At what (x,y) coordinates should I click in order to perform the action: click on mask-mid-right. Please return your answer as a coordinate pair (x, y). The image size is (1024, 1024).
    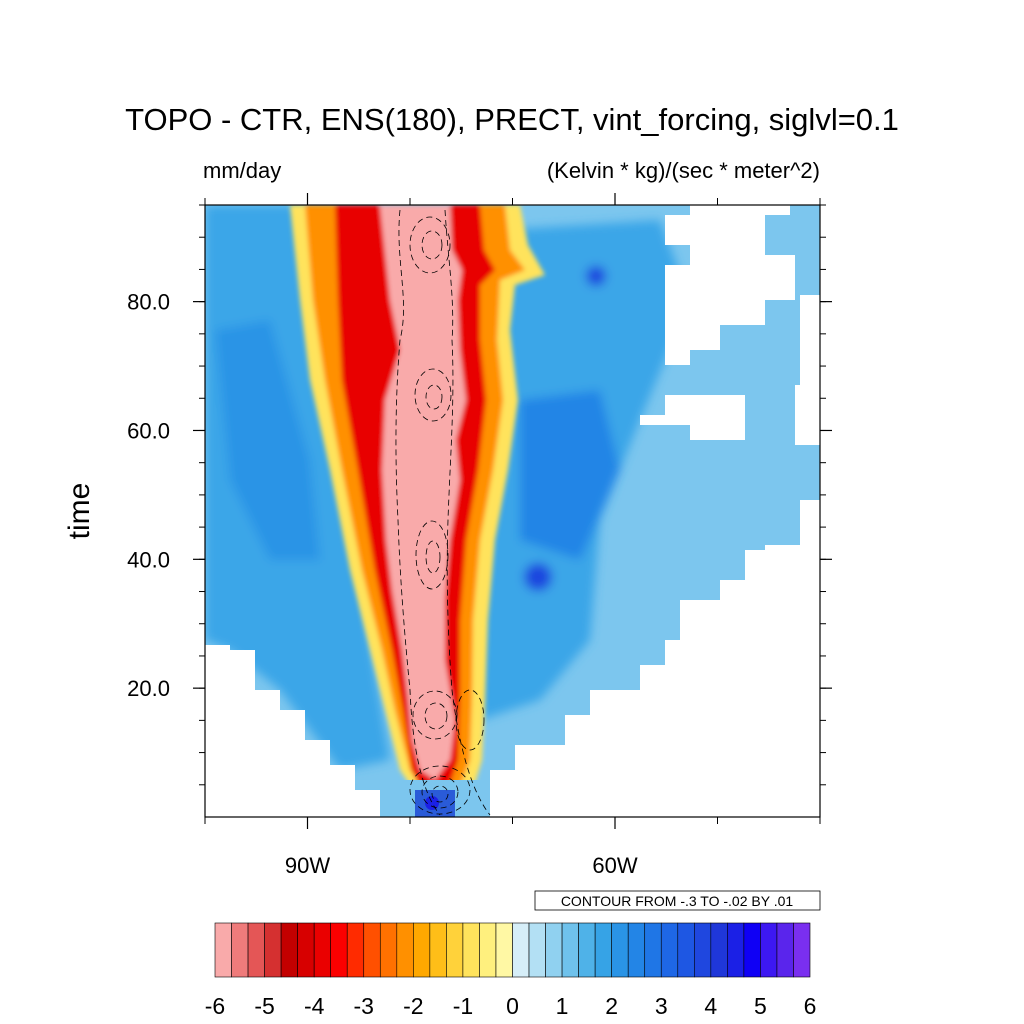
    Looking at the image, I should click on (692, 417).